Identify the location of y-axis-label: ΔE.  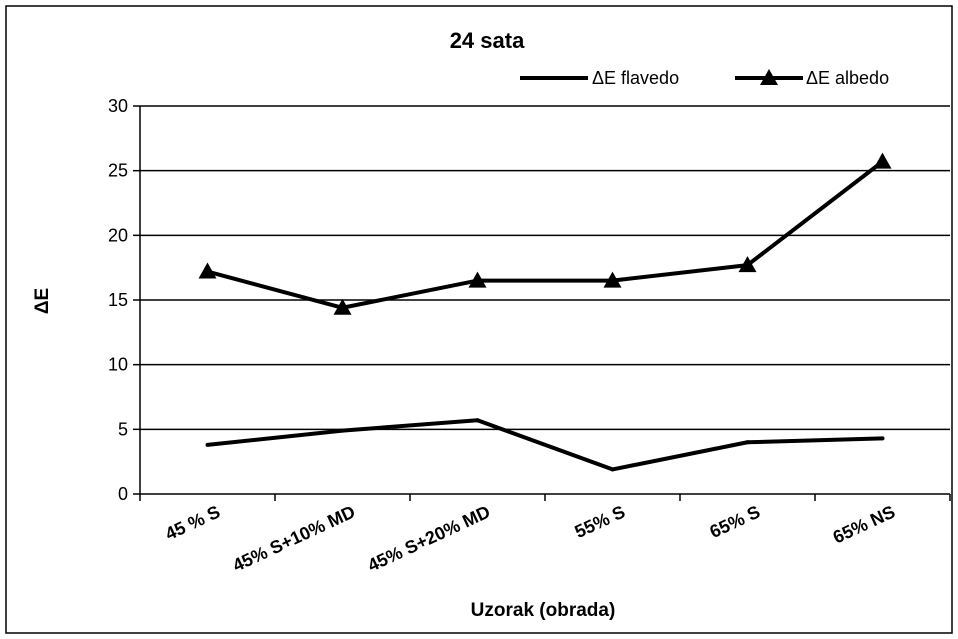
(42, 301).